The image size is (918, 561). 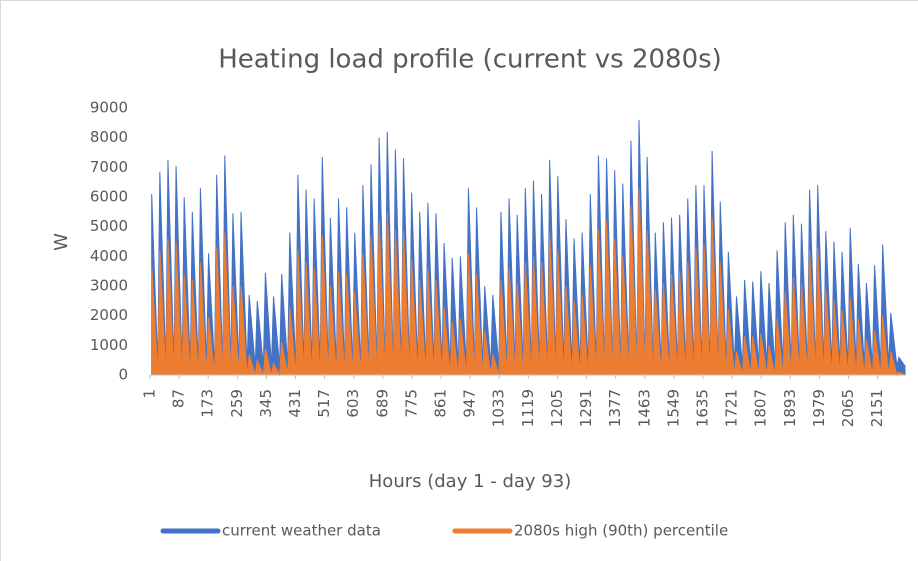 I want to click on y-tick-label: 7000, so click(x=109, y=167).